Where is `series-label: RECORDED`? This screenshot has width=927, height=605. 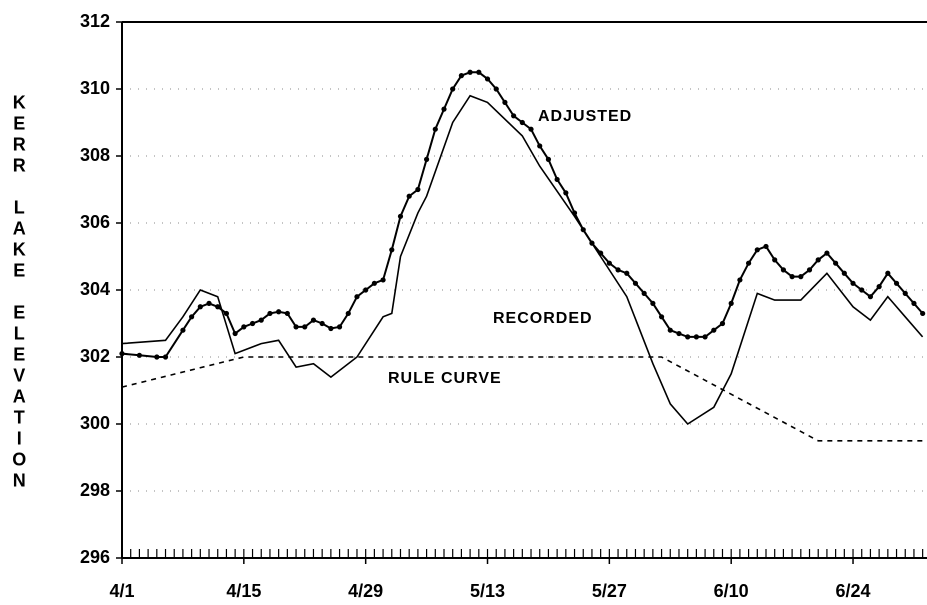 series-label: RECORDED is located at coordinates (543, 318).